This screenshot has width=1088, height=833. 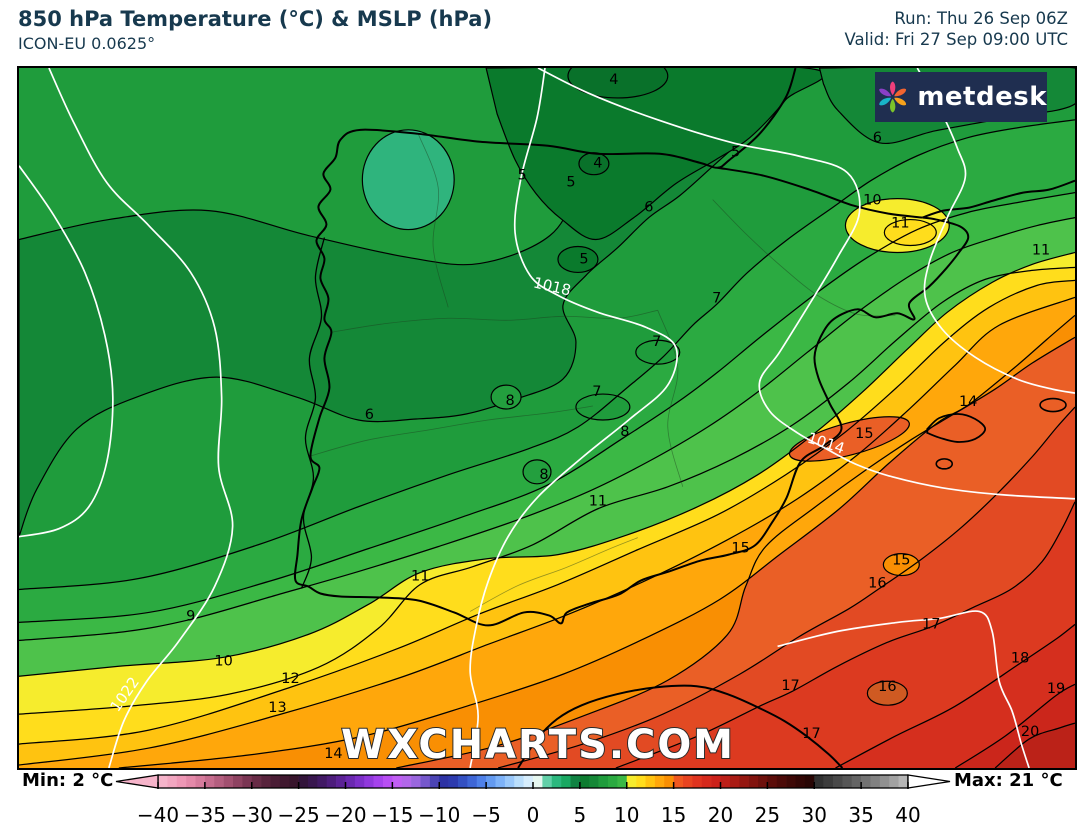 What do you see at coordinates (929, 781) in the screenshot?
I see `colorbar-right-arrow` at bounding box center [929, 781].